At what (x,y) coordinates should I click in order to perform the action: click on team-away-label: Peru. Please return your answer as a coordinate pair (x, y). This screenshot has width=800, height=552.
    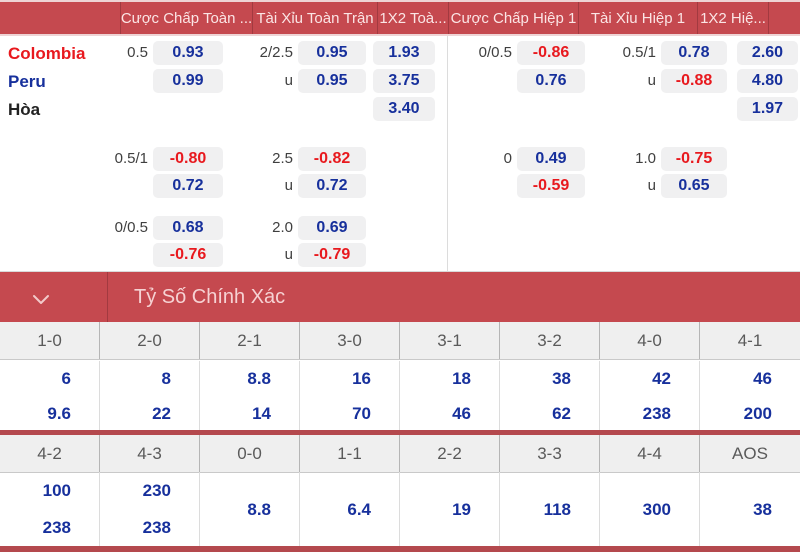
    Looking at the image, I should click on (27, 81).